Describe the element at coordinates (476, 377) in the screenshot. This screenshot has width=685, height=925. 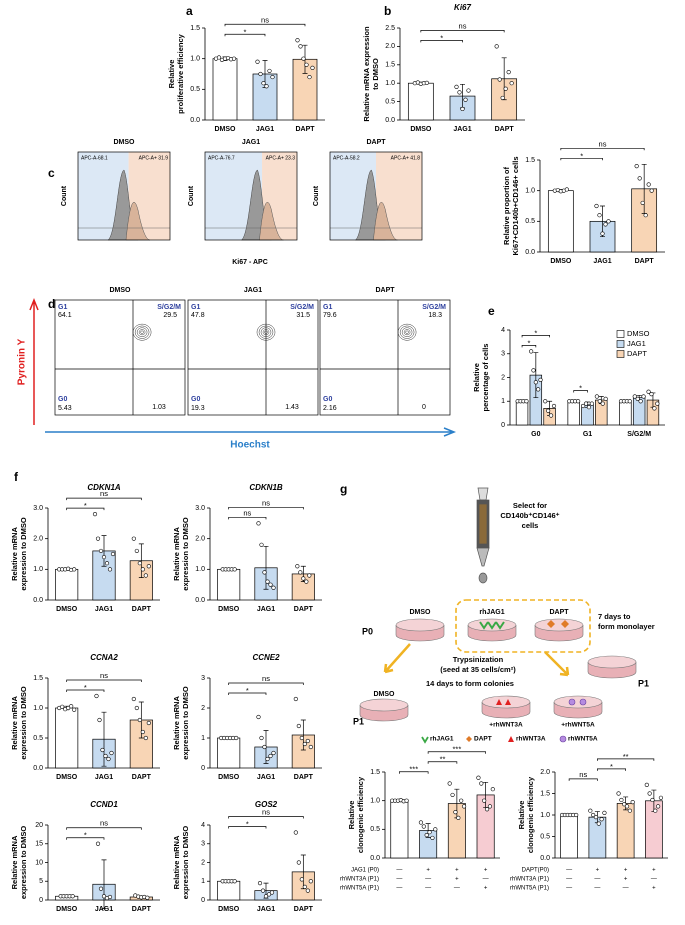
I see `y-axis-label: Relative` at that location.